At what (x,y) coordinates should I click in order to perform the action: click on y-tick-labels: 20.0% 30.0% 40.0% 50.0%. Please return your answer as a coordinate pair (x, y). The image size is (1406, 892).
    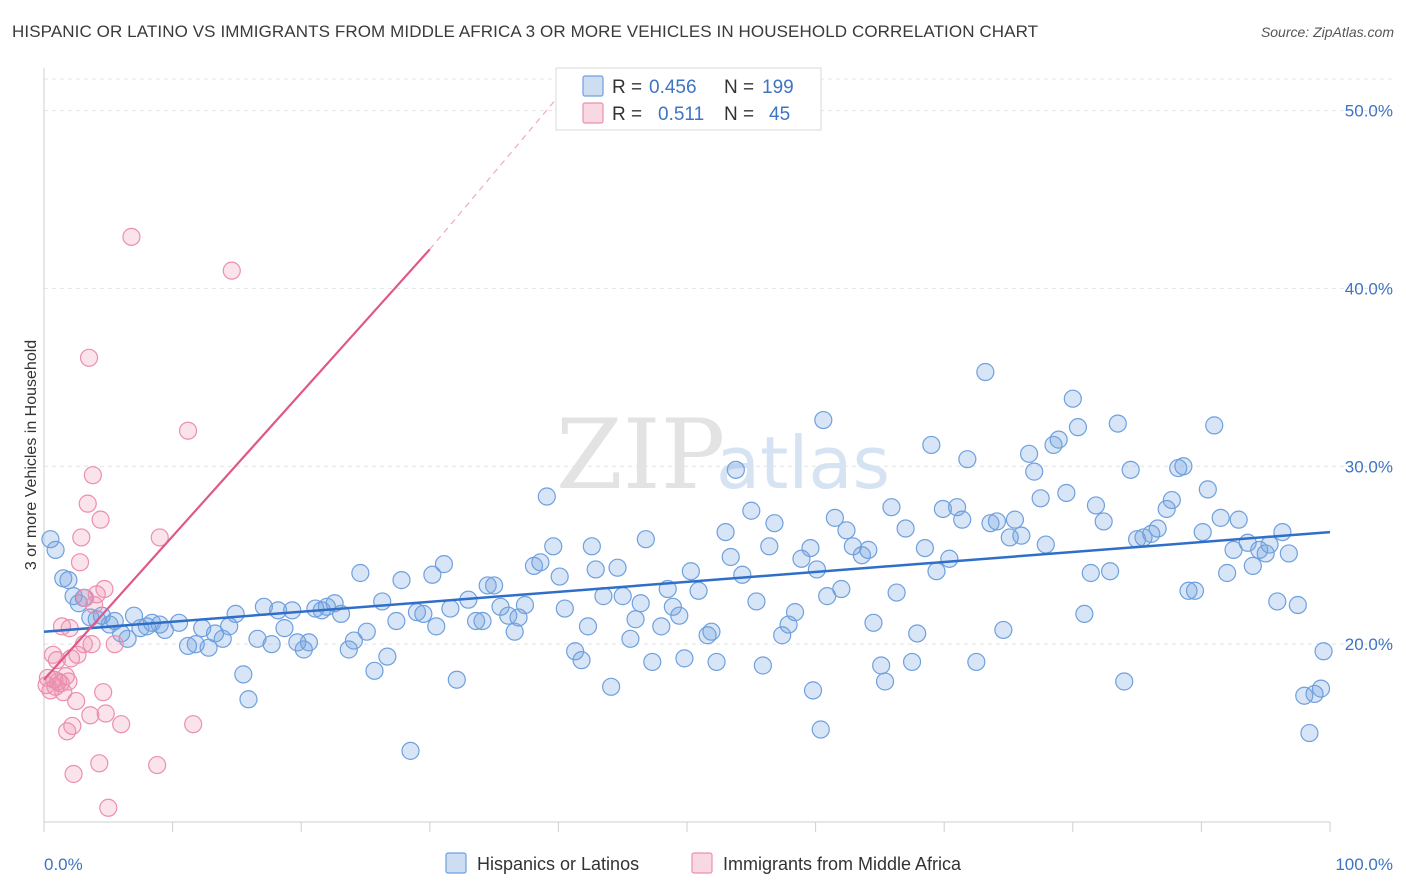
    Looking at the image, I should click on (1369, 378).